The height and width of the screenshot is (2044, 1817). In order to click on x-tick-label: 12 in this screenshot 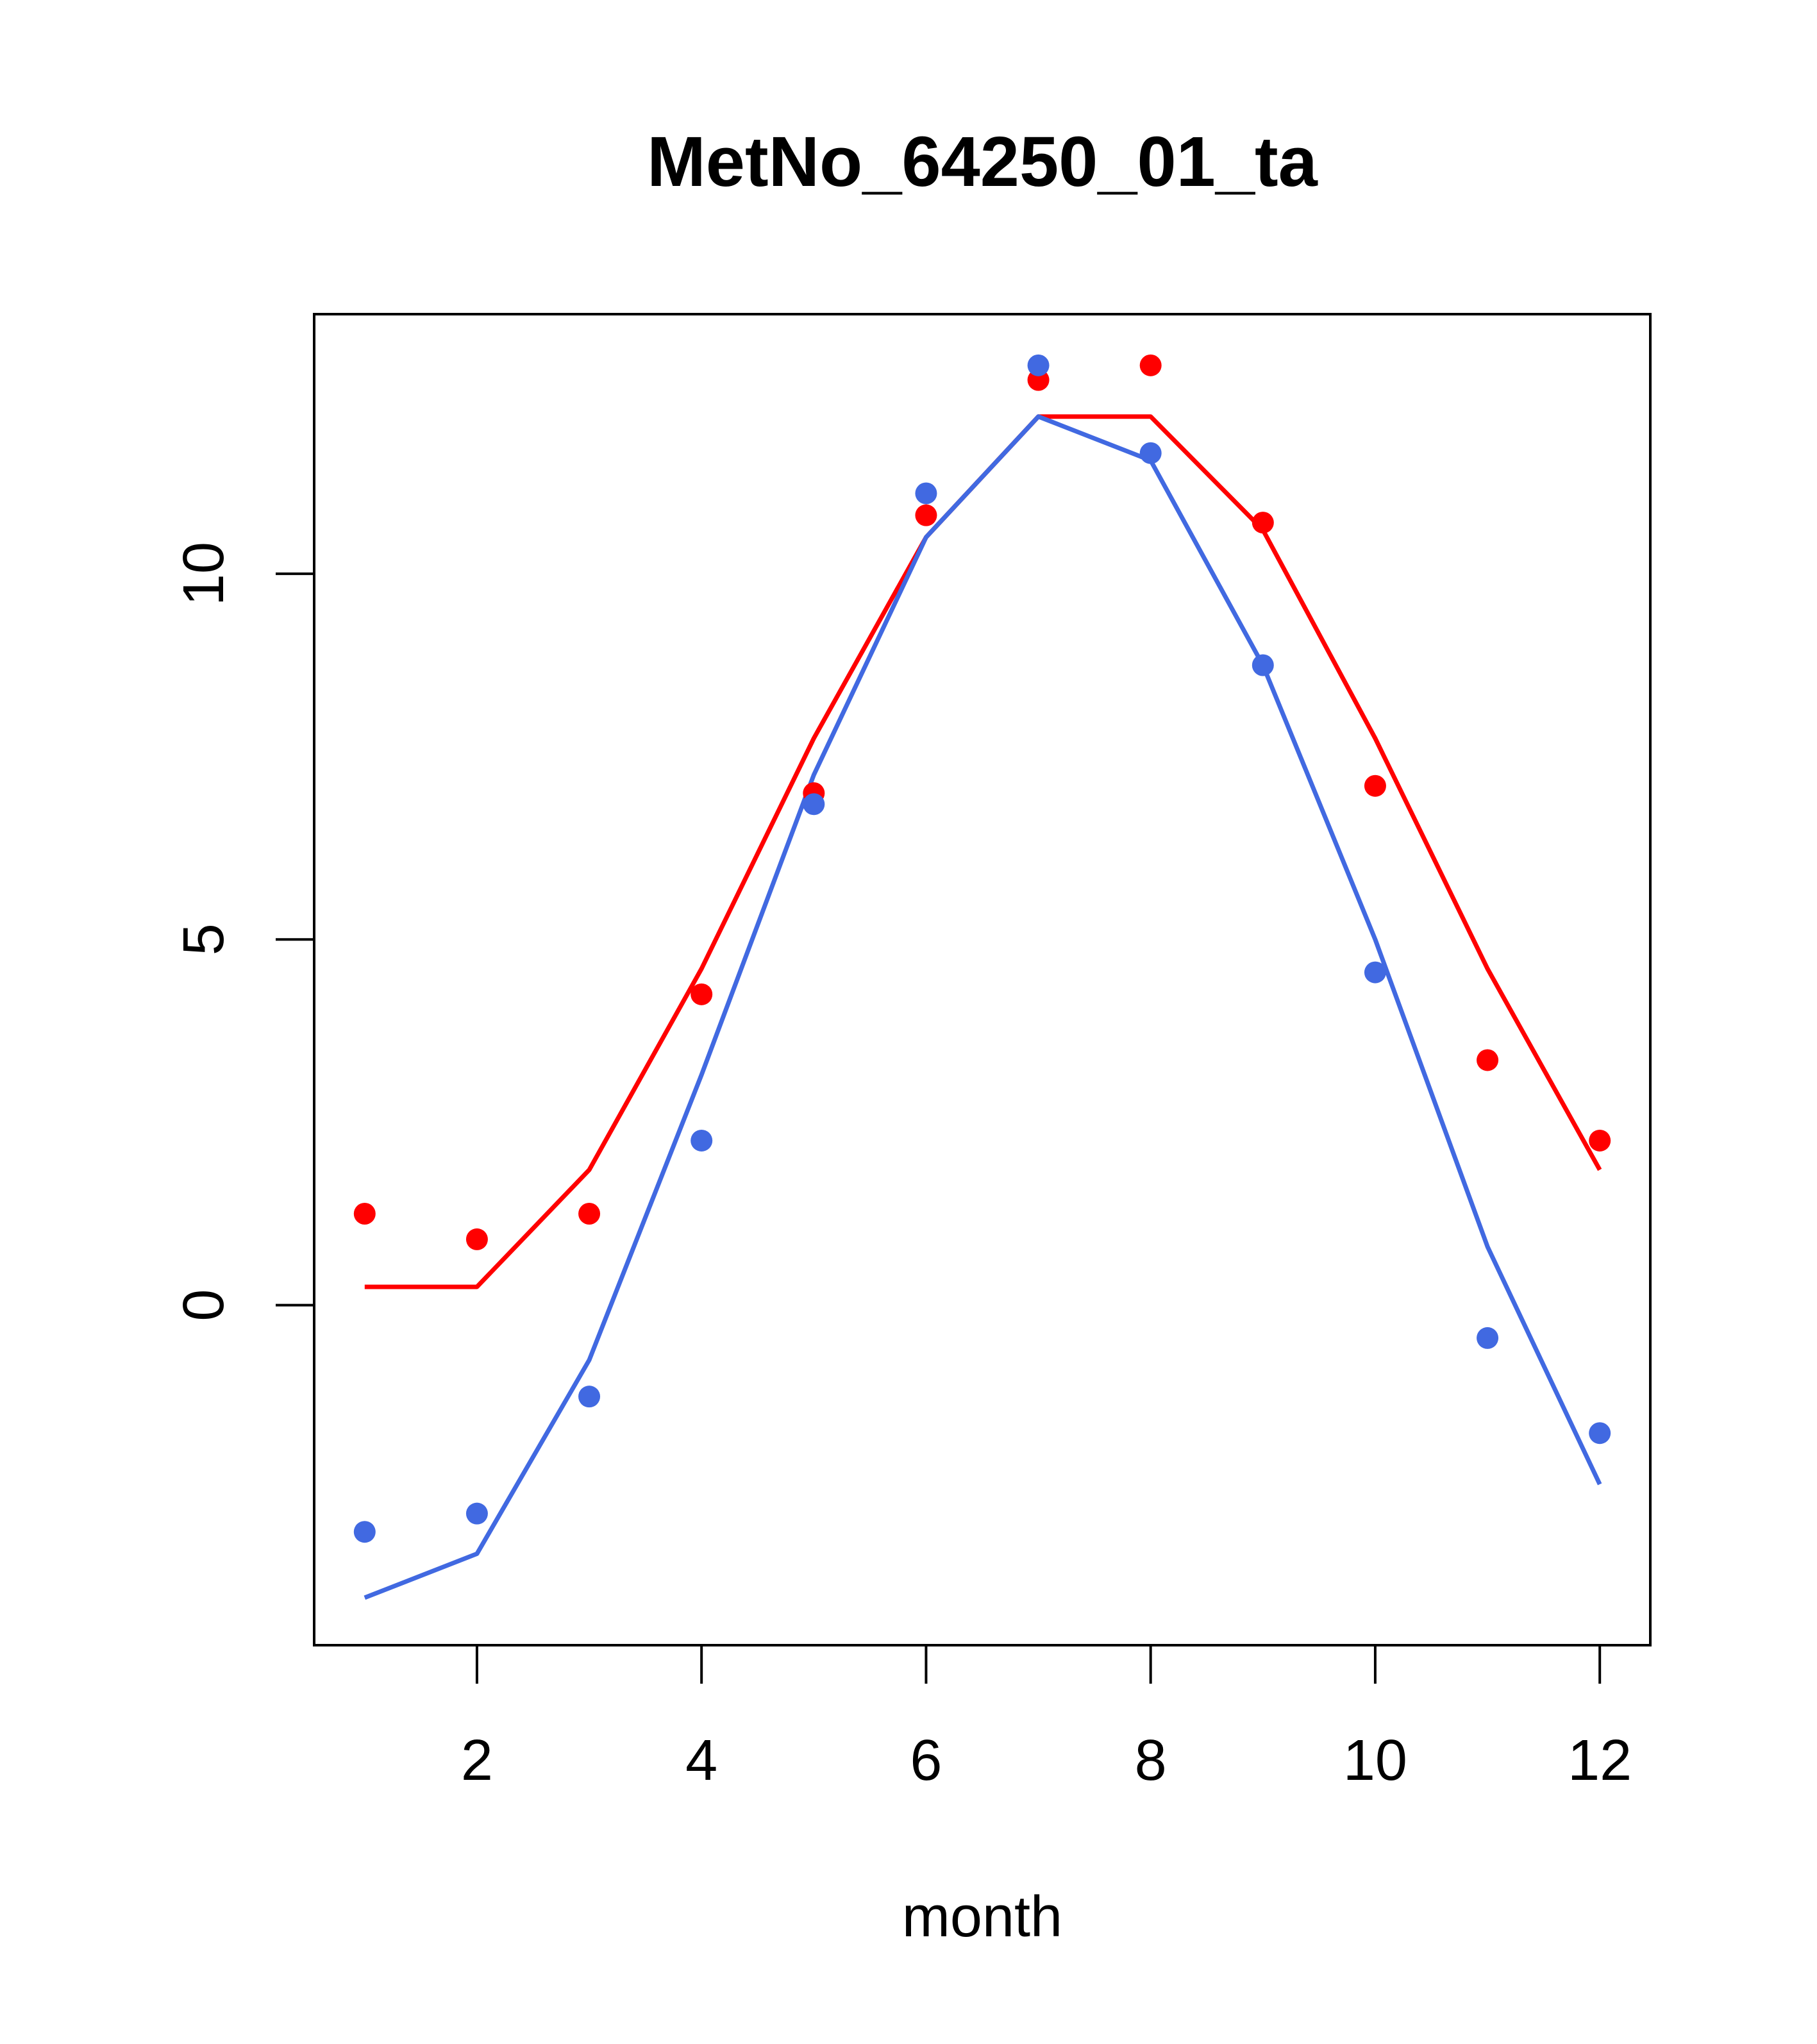, I will do `click(1600, 1761)`.